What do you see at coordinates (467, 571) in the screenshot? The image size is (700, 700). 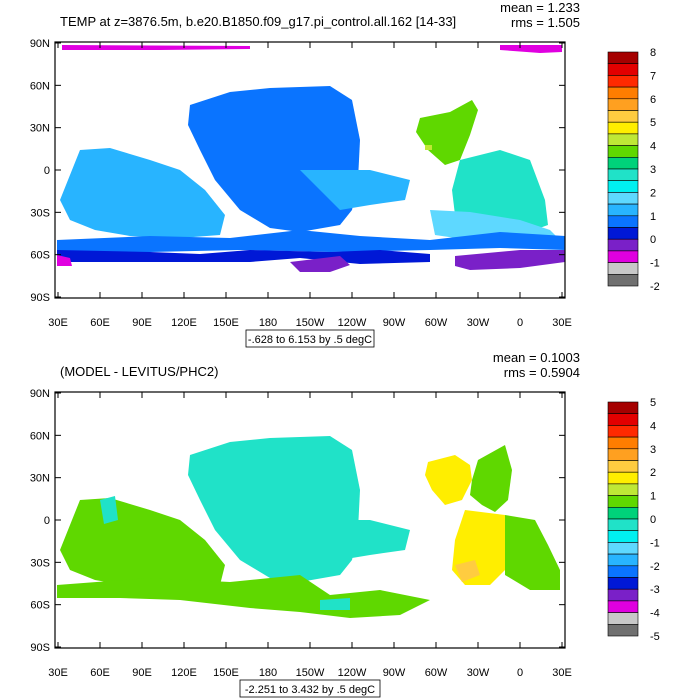 I see `panel-2-region-atl-orange` at bounding box center [467, 571].